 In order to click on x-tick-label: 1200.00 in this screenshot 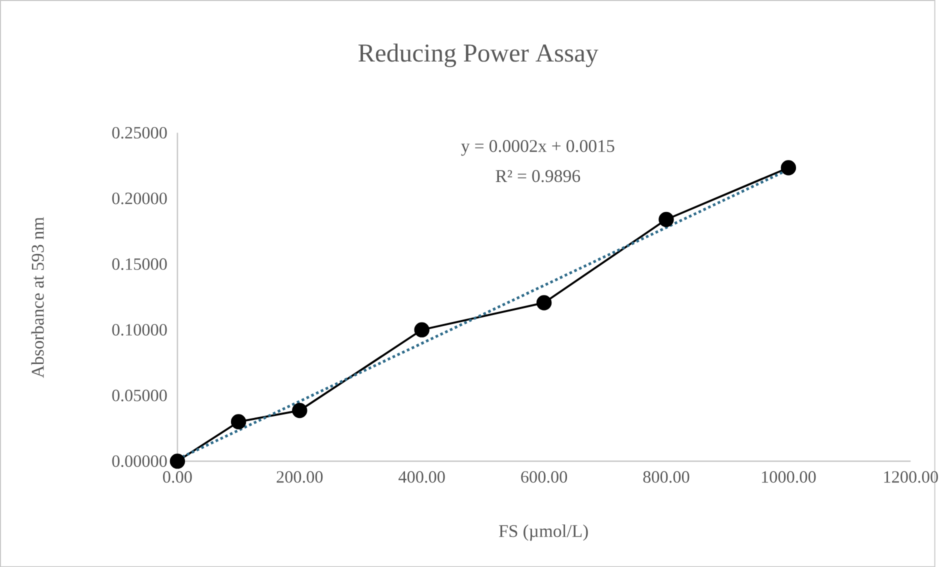, I will do `click(911, 477)`.